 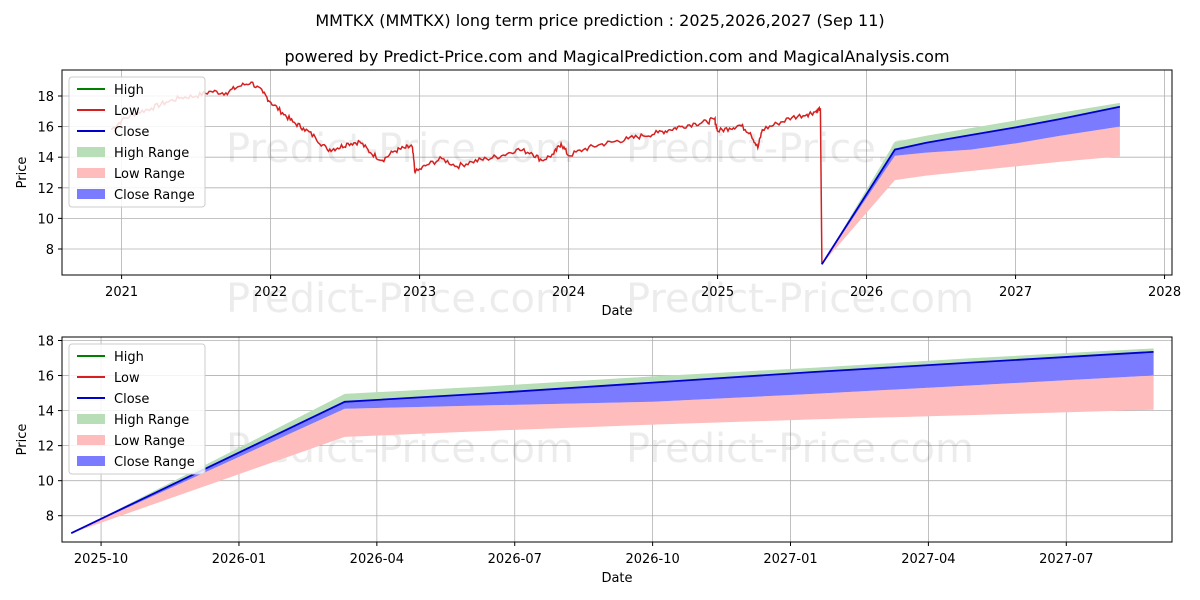 What do you see at coordinates (928, 559) in the screenshot?
I see `x-tick-label: 2027-04` at bounding box center [928, 559].